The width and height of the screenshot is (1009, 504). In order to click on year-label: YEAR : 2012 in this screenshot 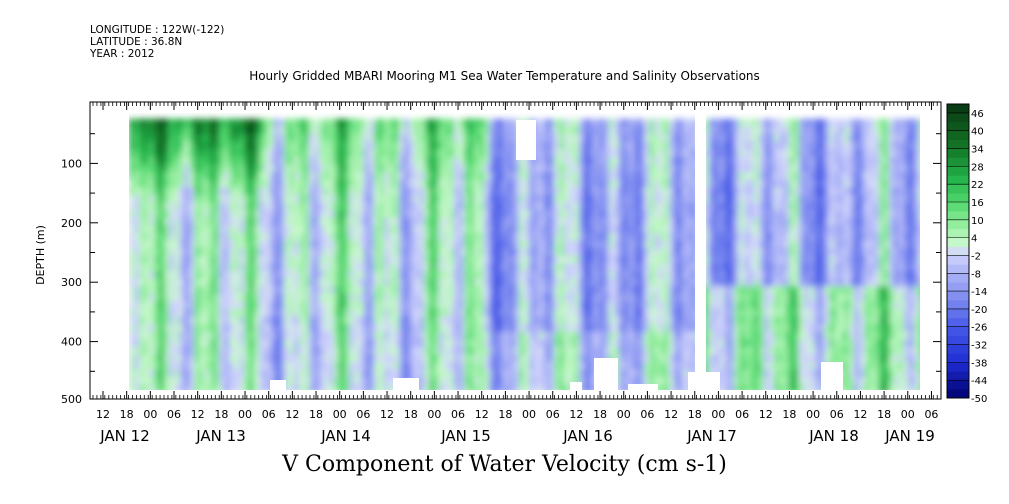, I will do `click(122, 54)`.